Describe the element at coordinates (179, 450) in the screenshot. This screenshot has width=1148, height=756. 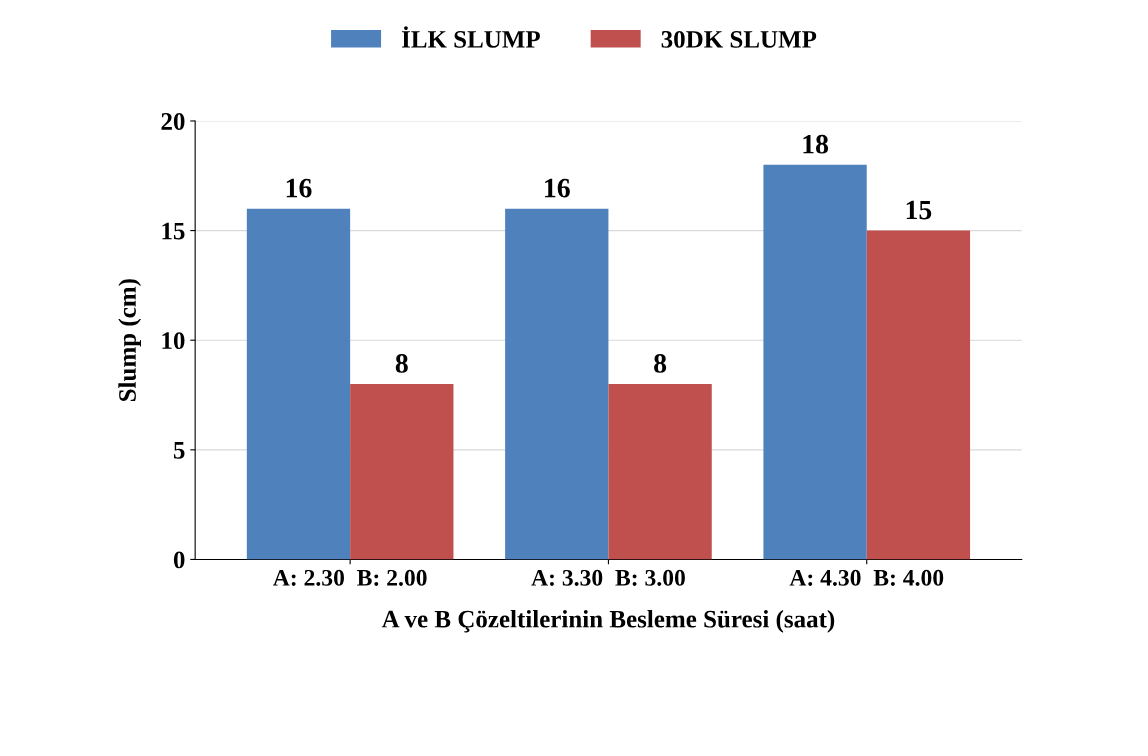
I see `y-tick-label: 5` at that location.